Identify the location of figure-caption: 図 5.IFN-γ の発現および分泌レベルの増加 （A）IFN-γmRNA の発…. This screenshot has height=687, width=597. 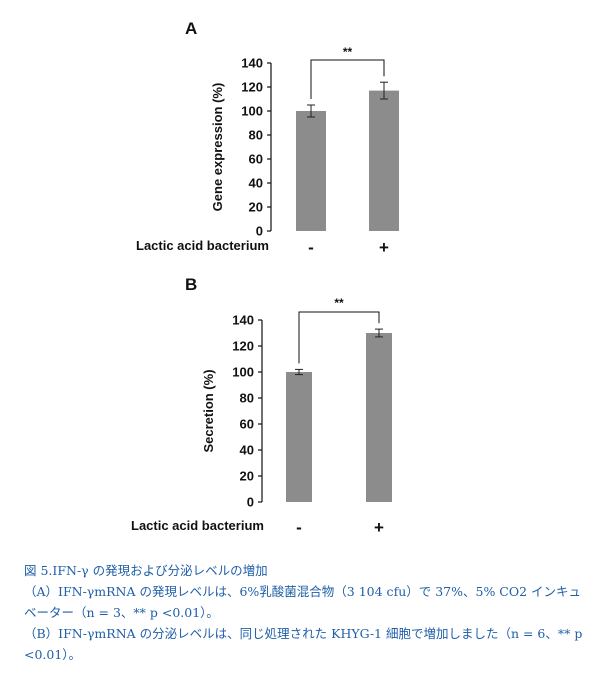
(304, 612).